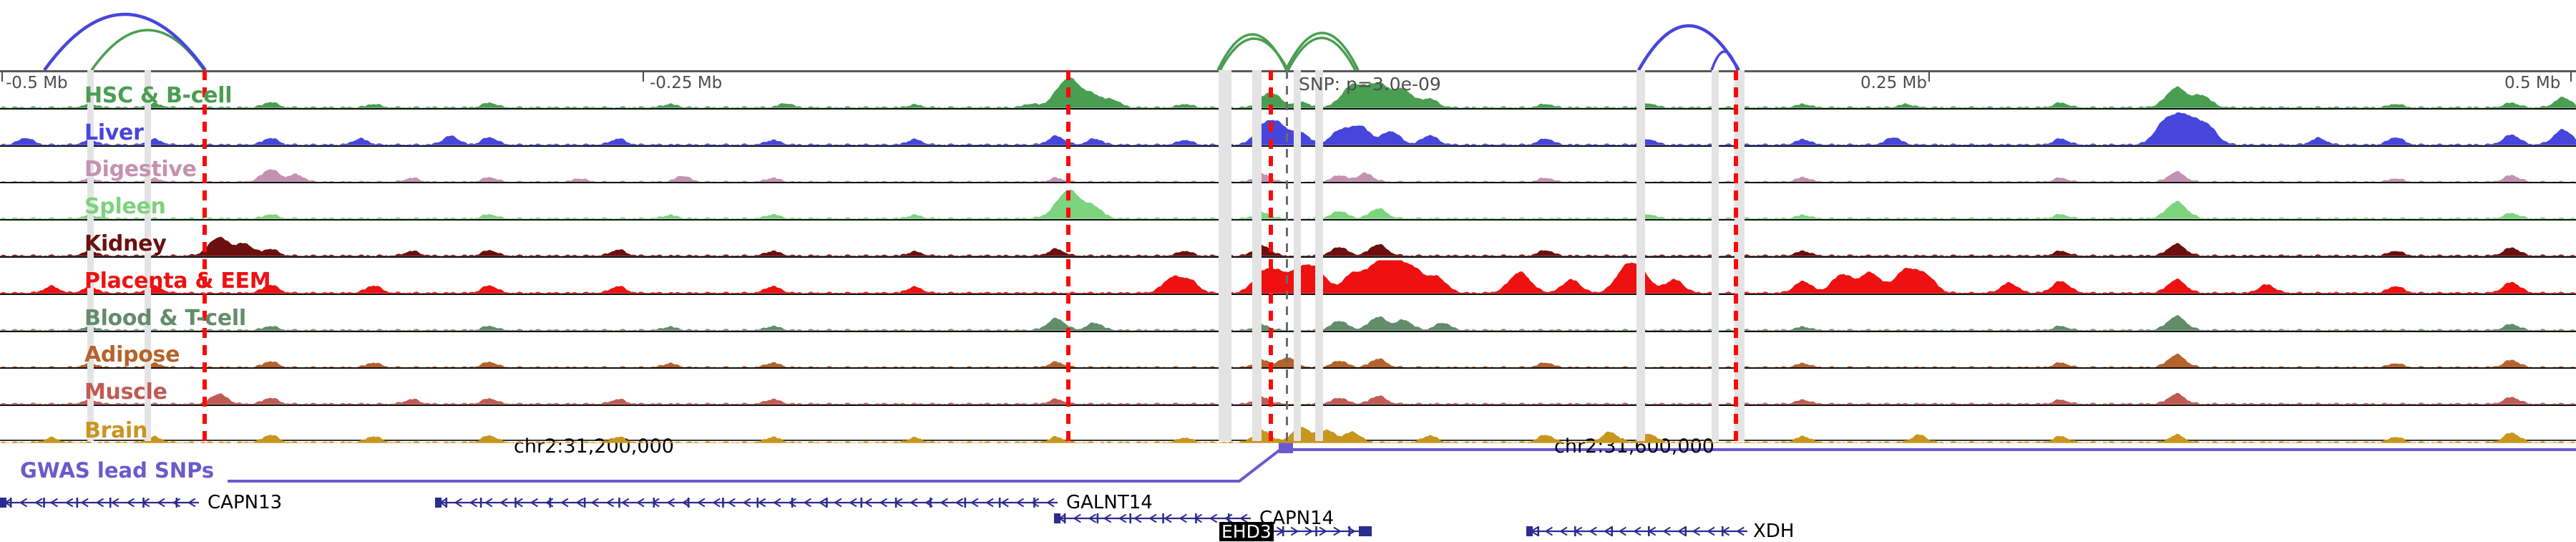 This screenshot has width=2576, height=542. Describe the element at coordinates (158, 95) in the screenshot. I see `track-label-hsc-b-cell: HSC & B-cell` at that location.